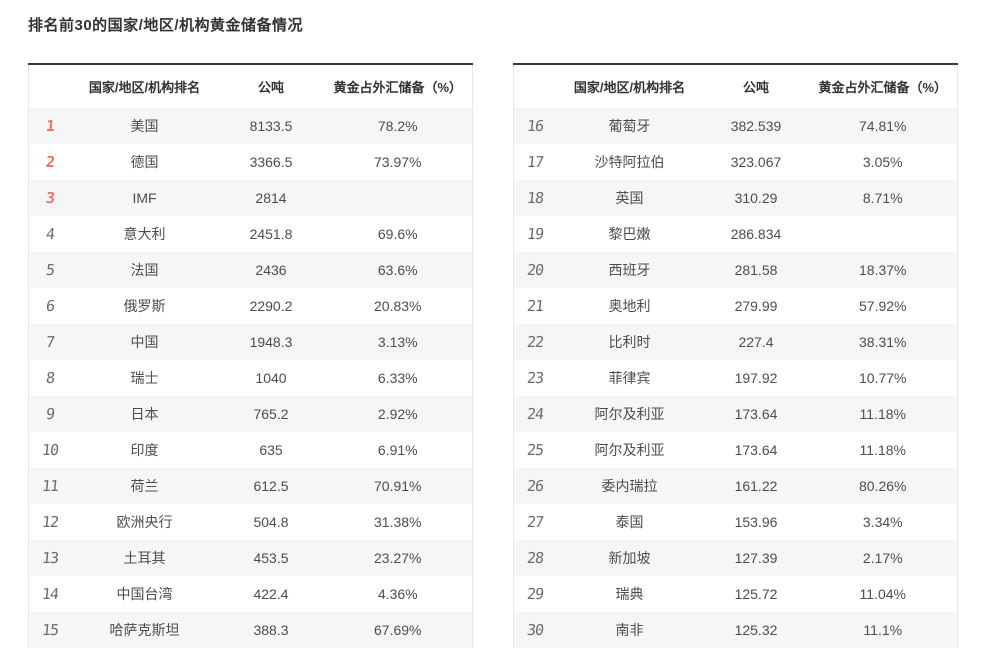  What do you see at coordinates (756, 450) in the screenshot?
I see `tons-cell: 173.64` at bounding box center [756, 450].